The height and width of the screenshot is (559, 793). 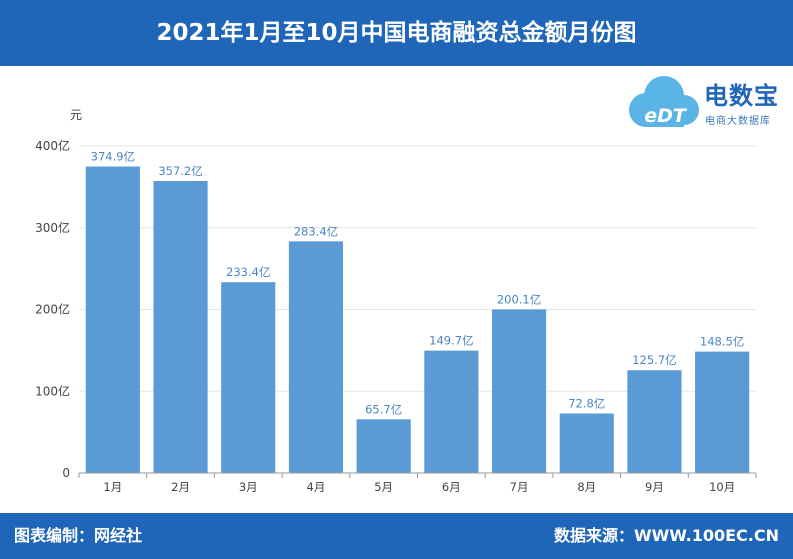 What do you see at coordinates (66, 473) in the screenshot?
I see `y-tick-label: 0` at bounding box center [66, 473].